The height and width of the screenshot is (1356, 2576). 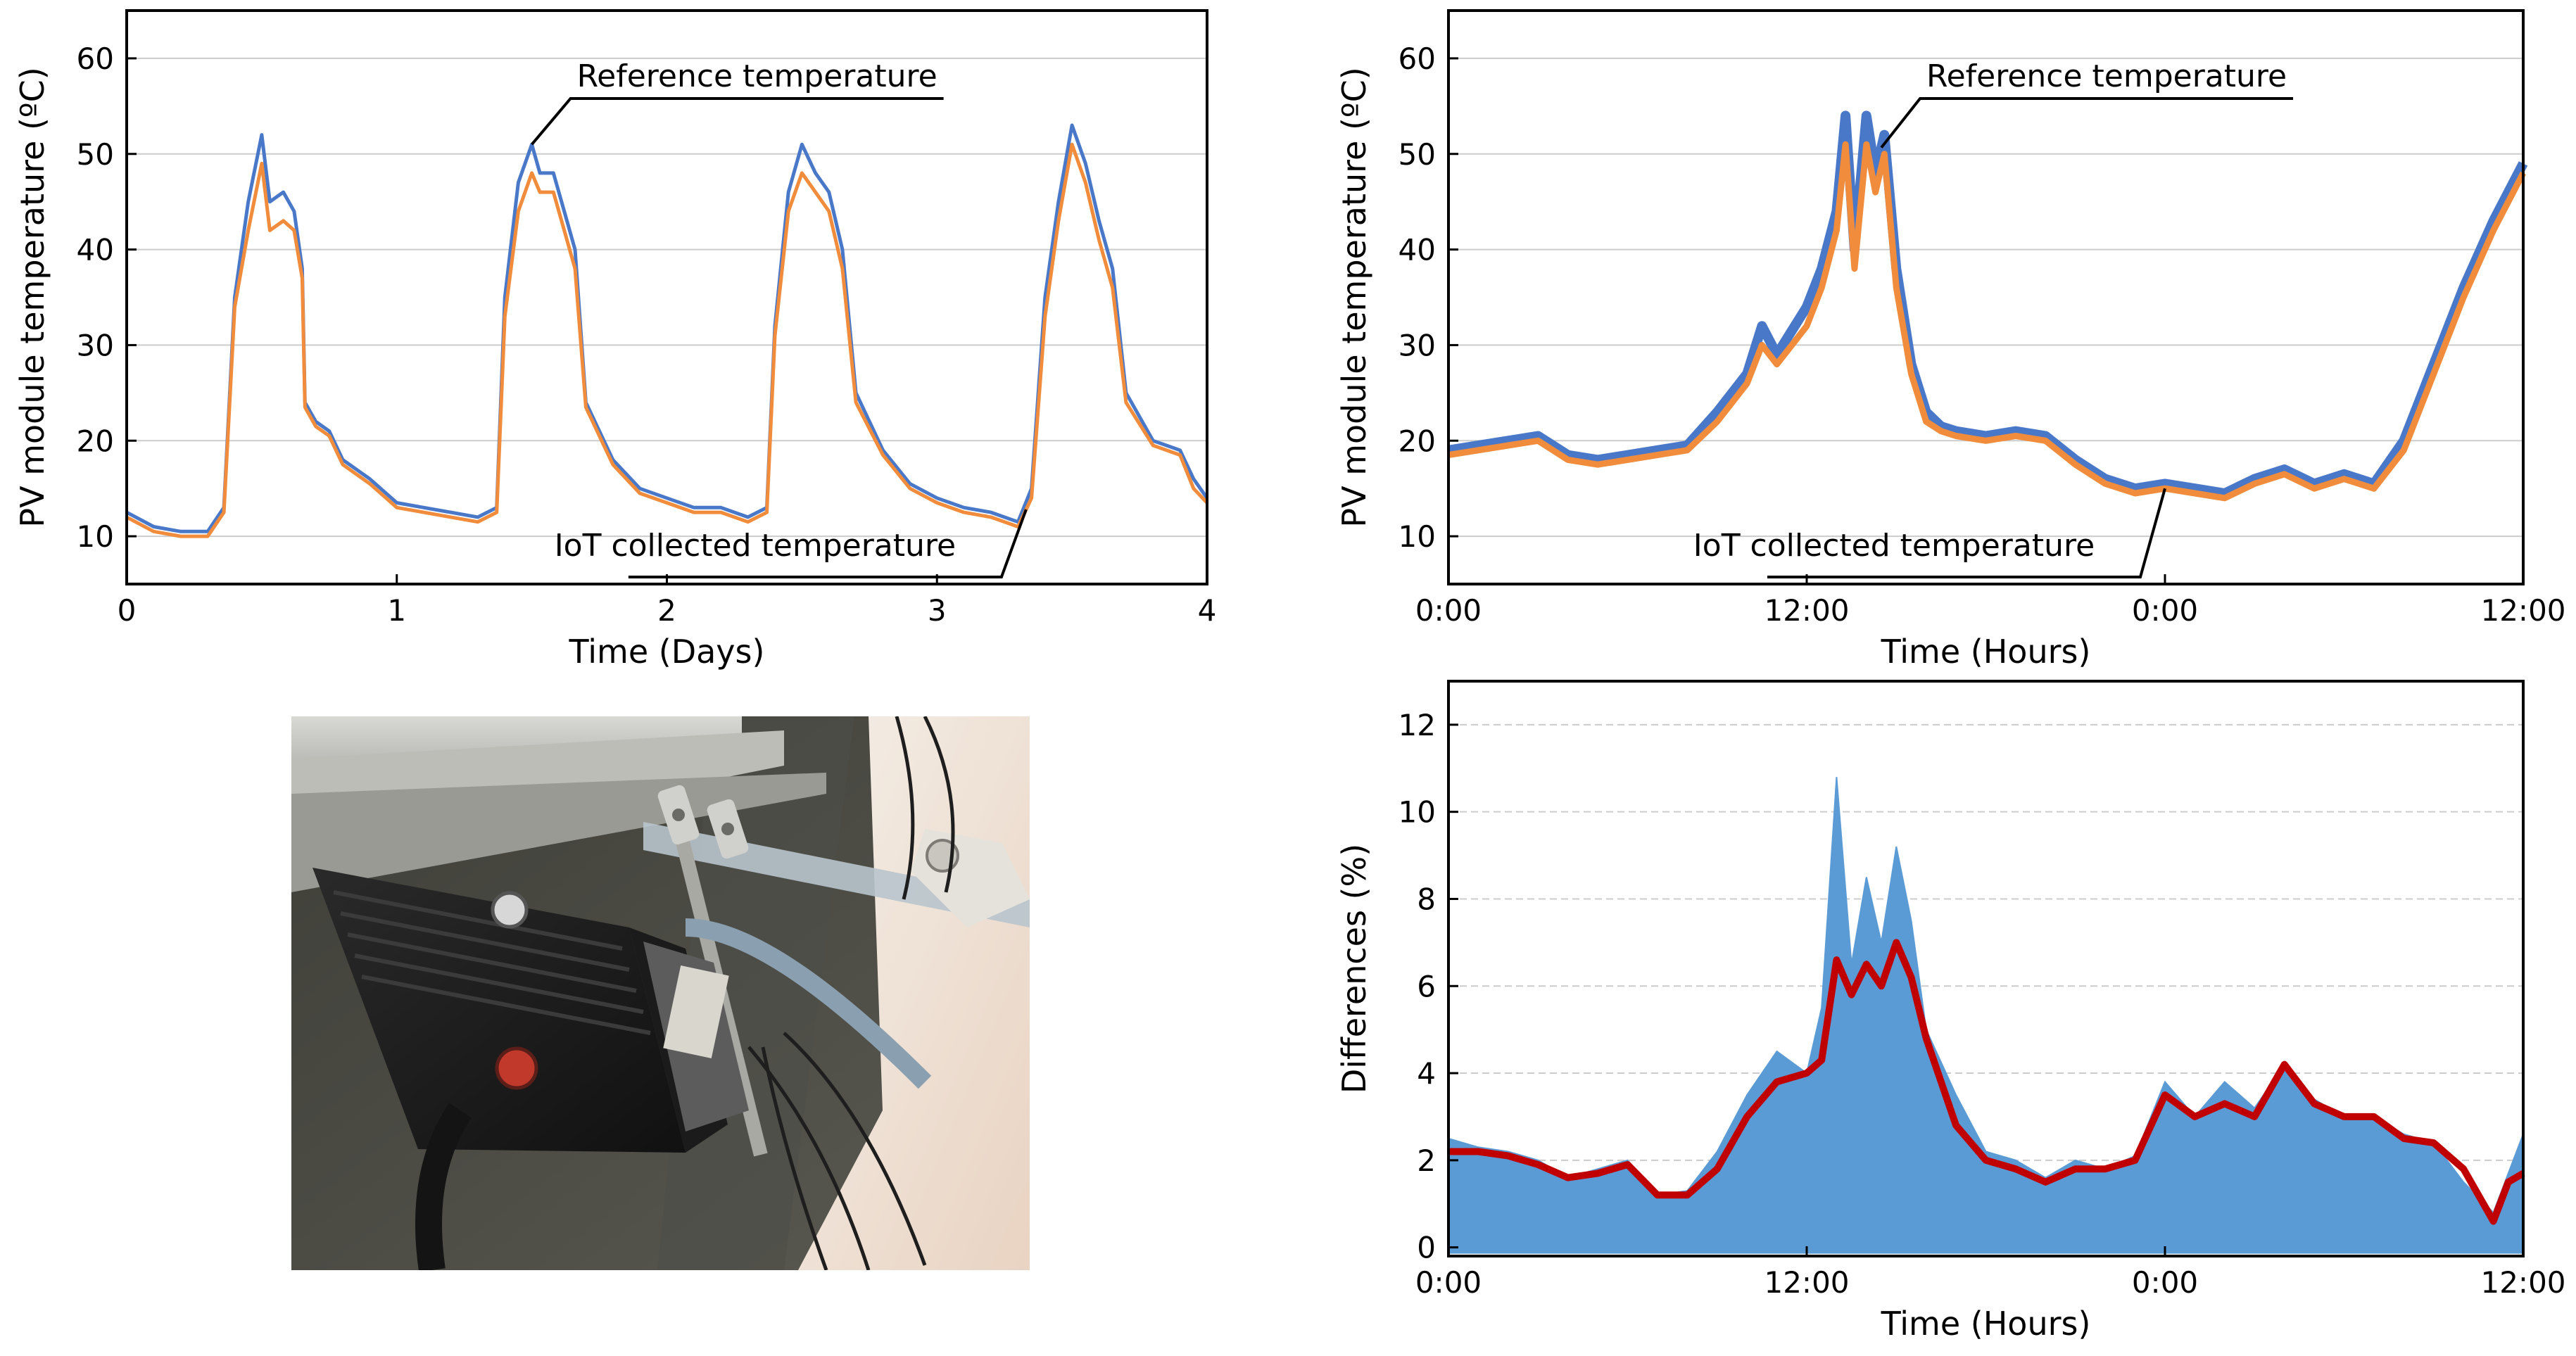 I want to click on y-tick-label: 0, so click(x=1426, y=1248).